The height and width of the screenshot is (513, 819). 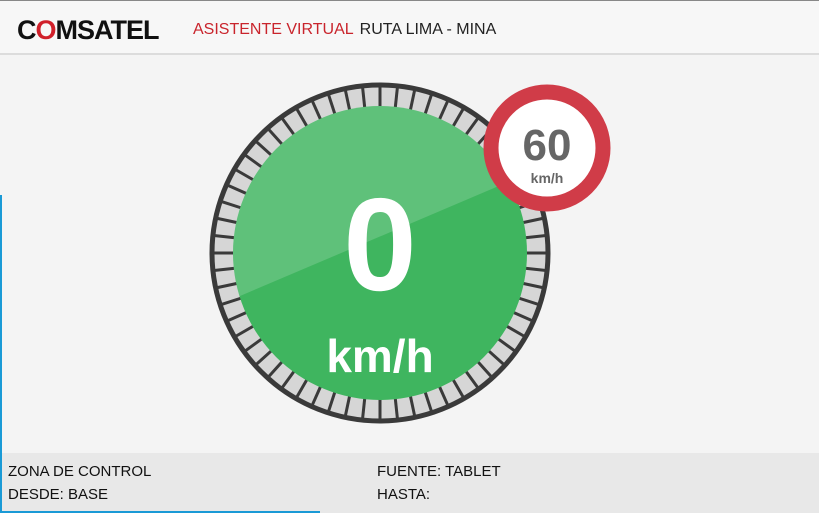 I want to click on source-value: TABLET, so click(x=473, y=471).